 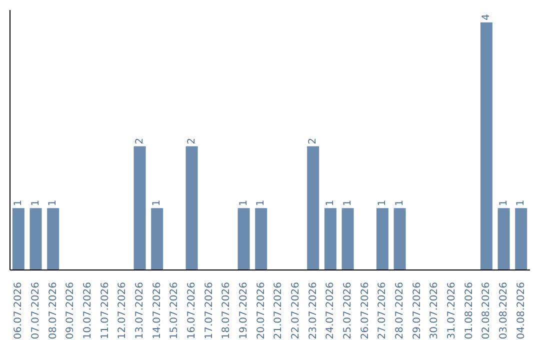 What do you see at coordinates (469, 311) in the screenshot?
I see `x-tick-label: 01.08.2026` at bounding box center [469, 311].